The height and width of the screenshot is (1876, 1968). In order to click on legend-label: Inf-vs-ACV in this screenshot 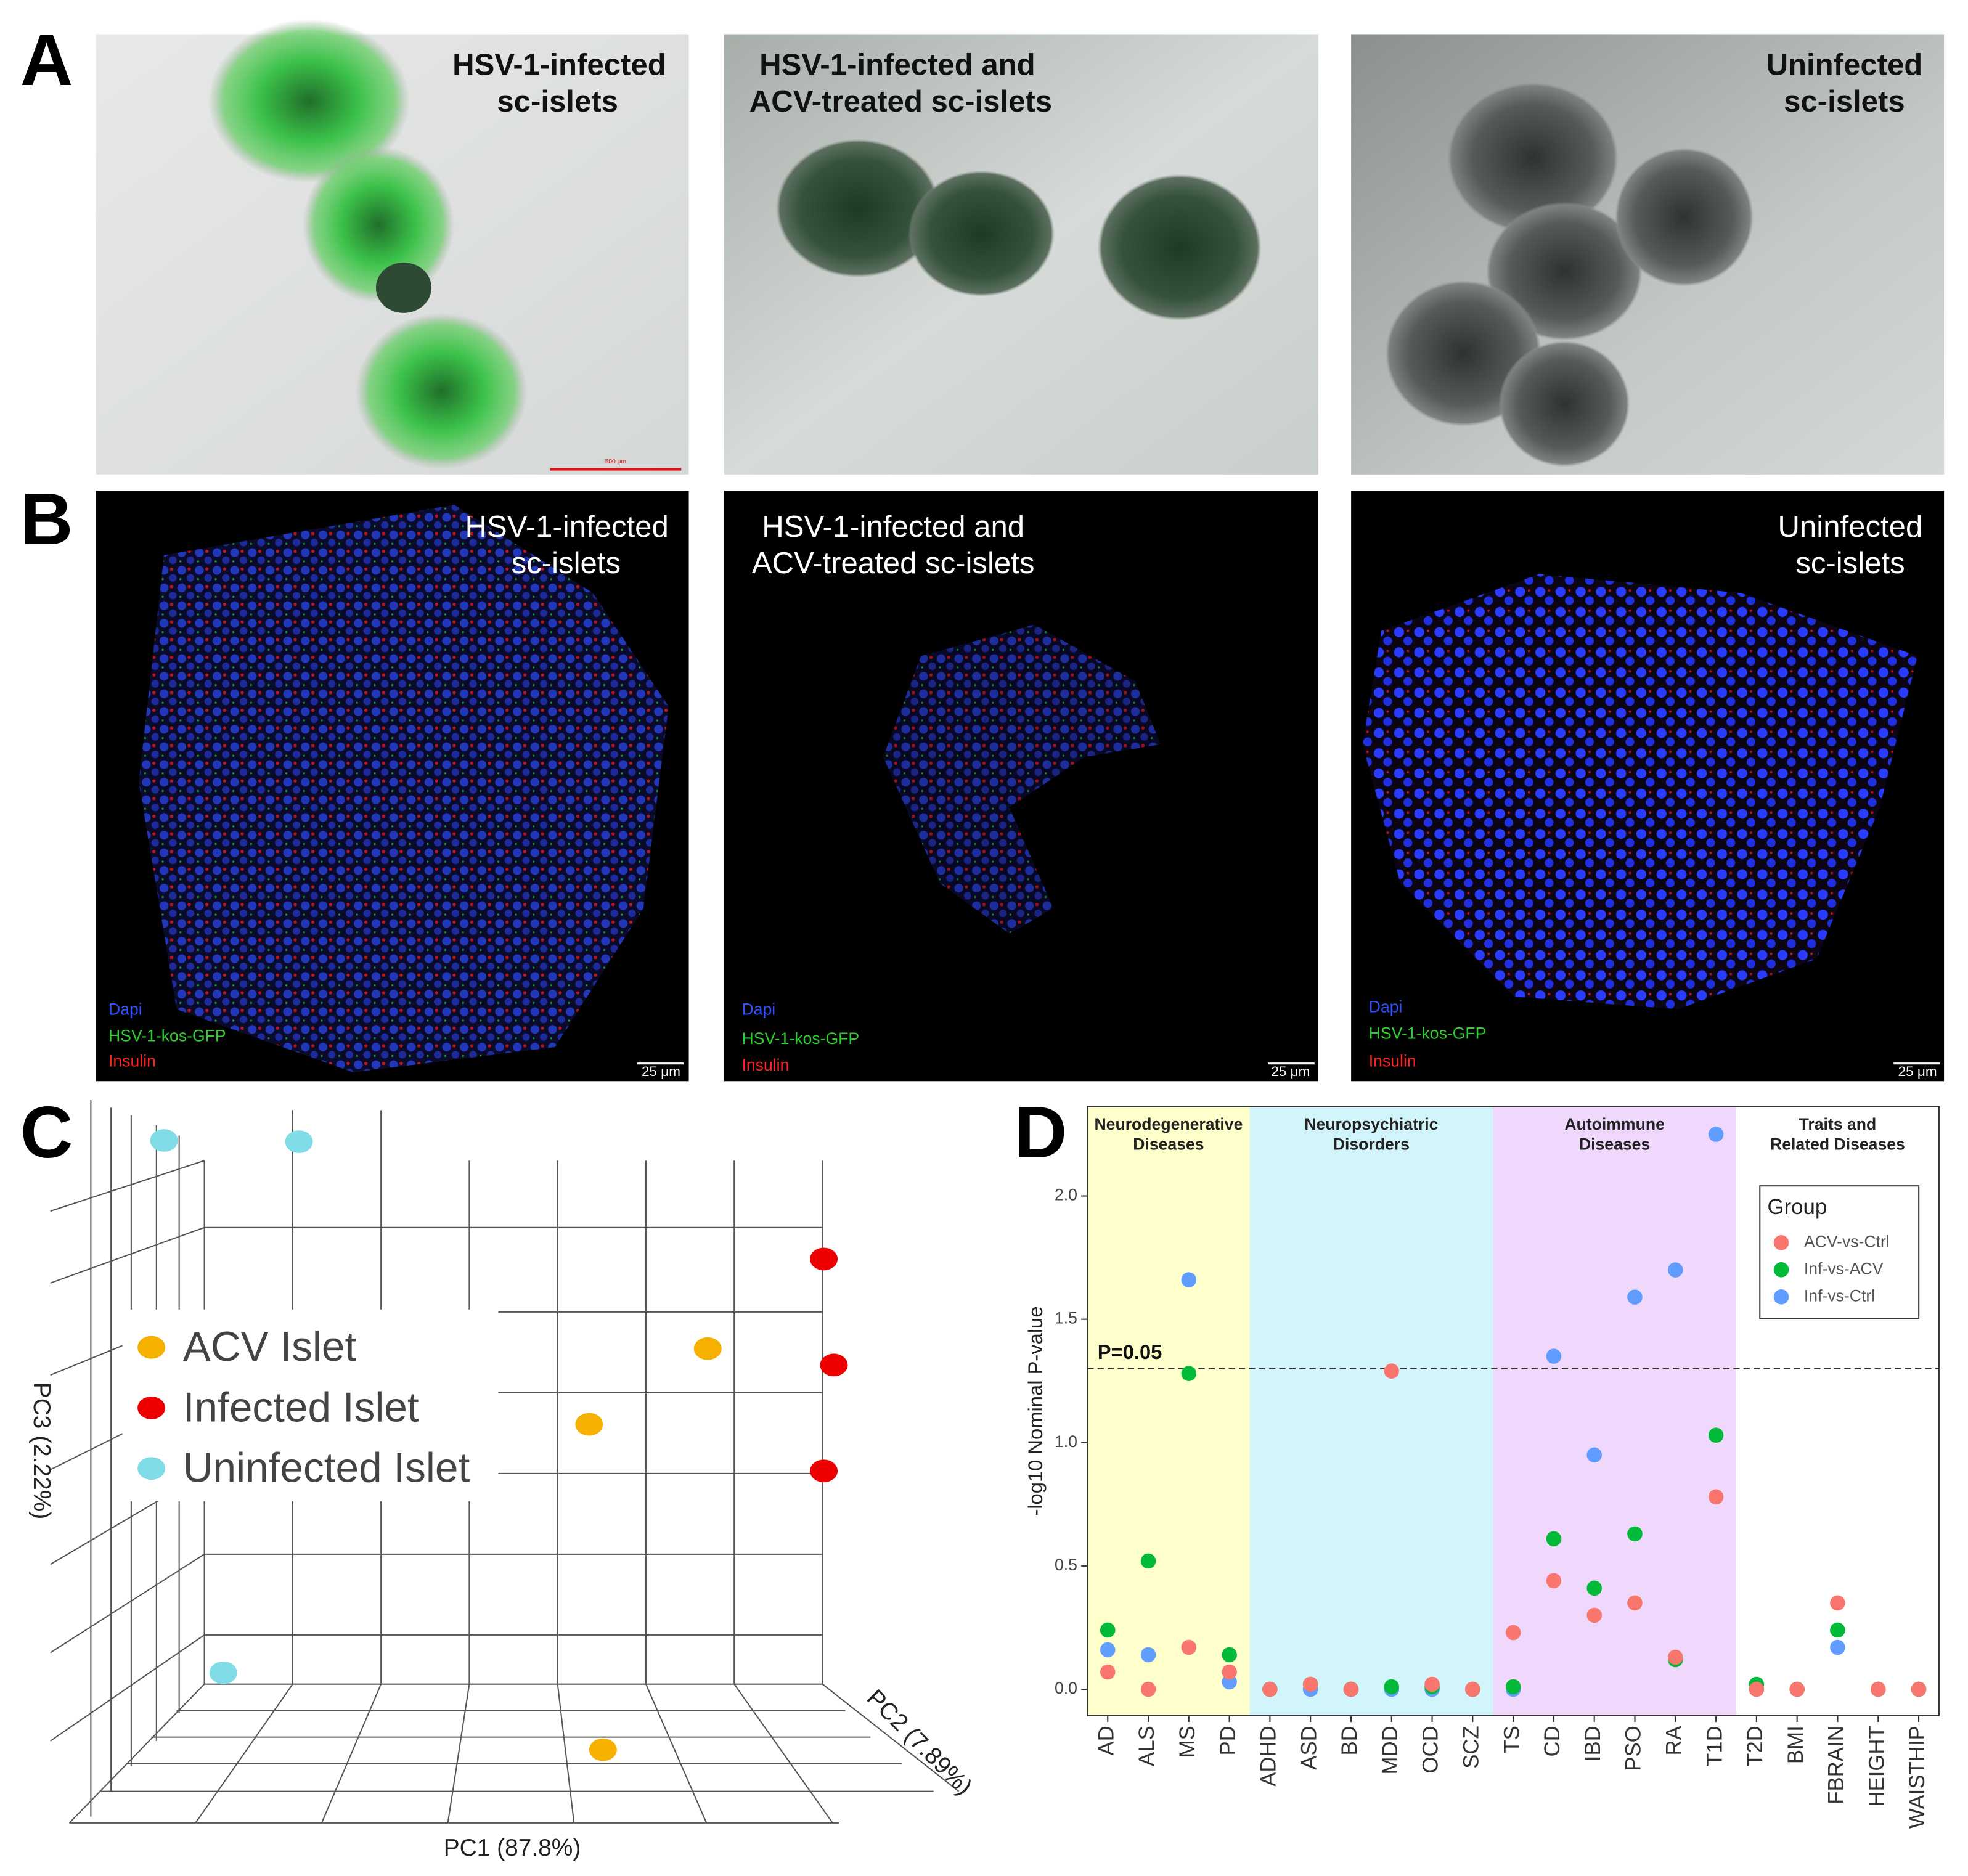, I will do `click(1844, 1268)`.